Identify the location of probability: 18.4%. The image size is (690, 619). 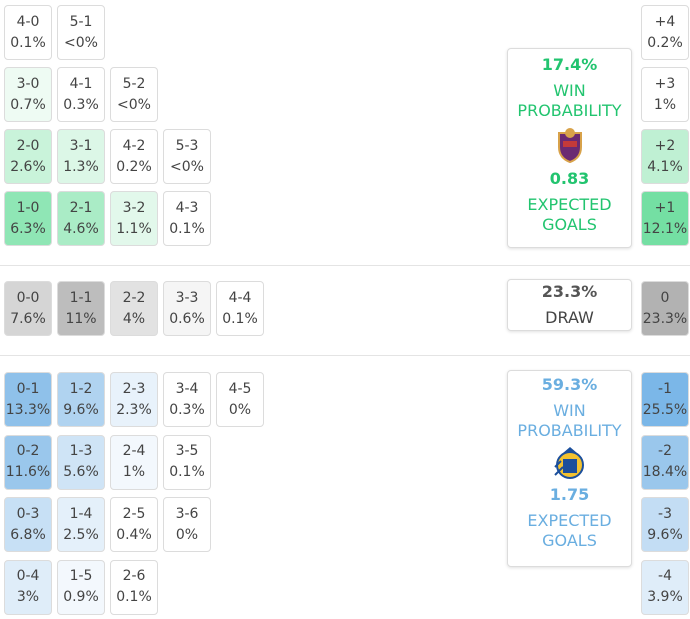
(665, 472).